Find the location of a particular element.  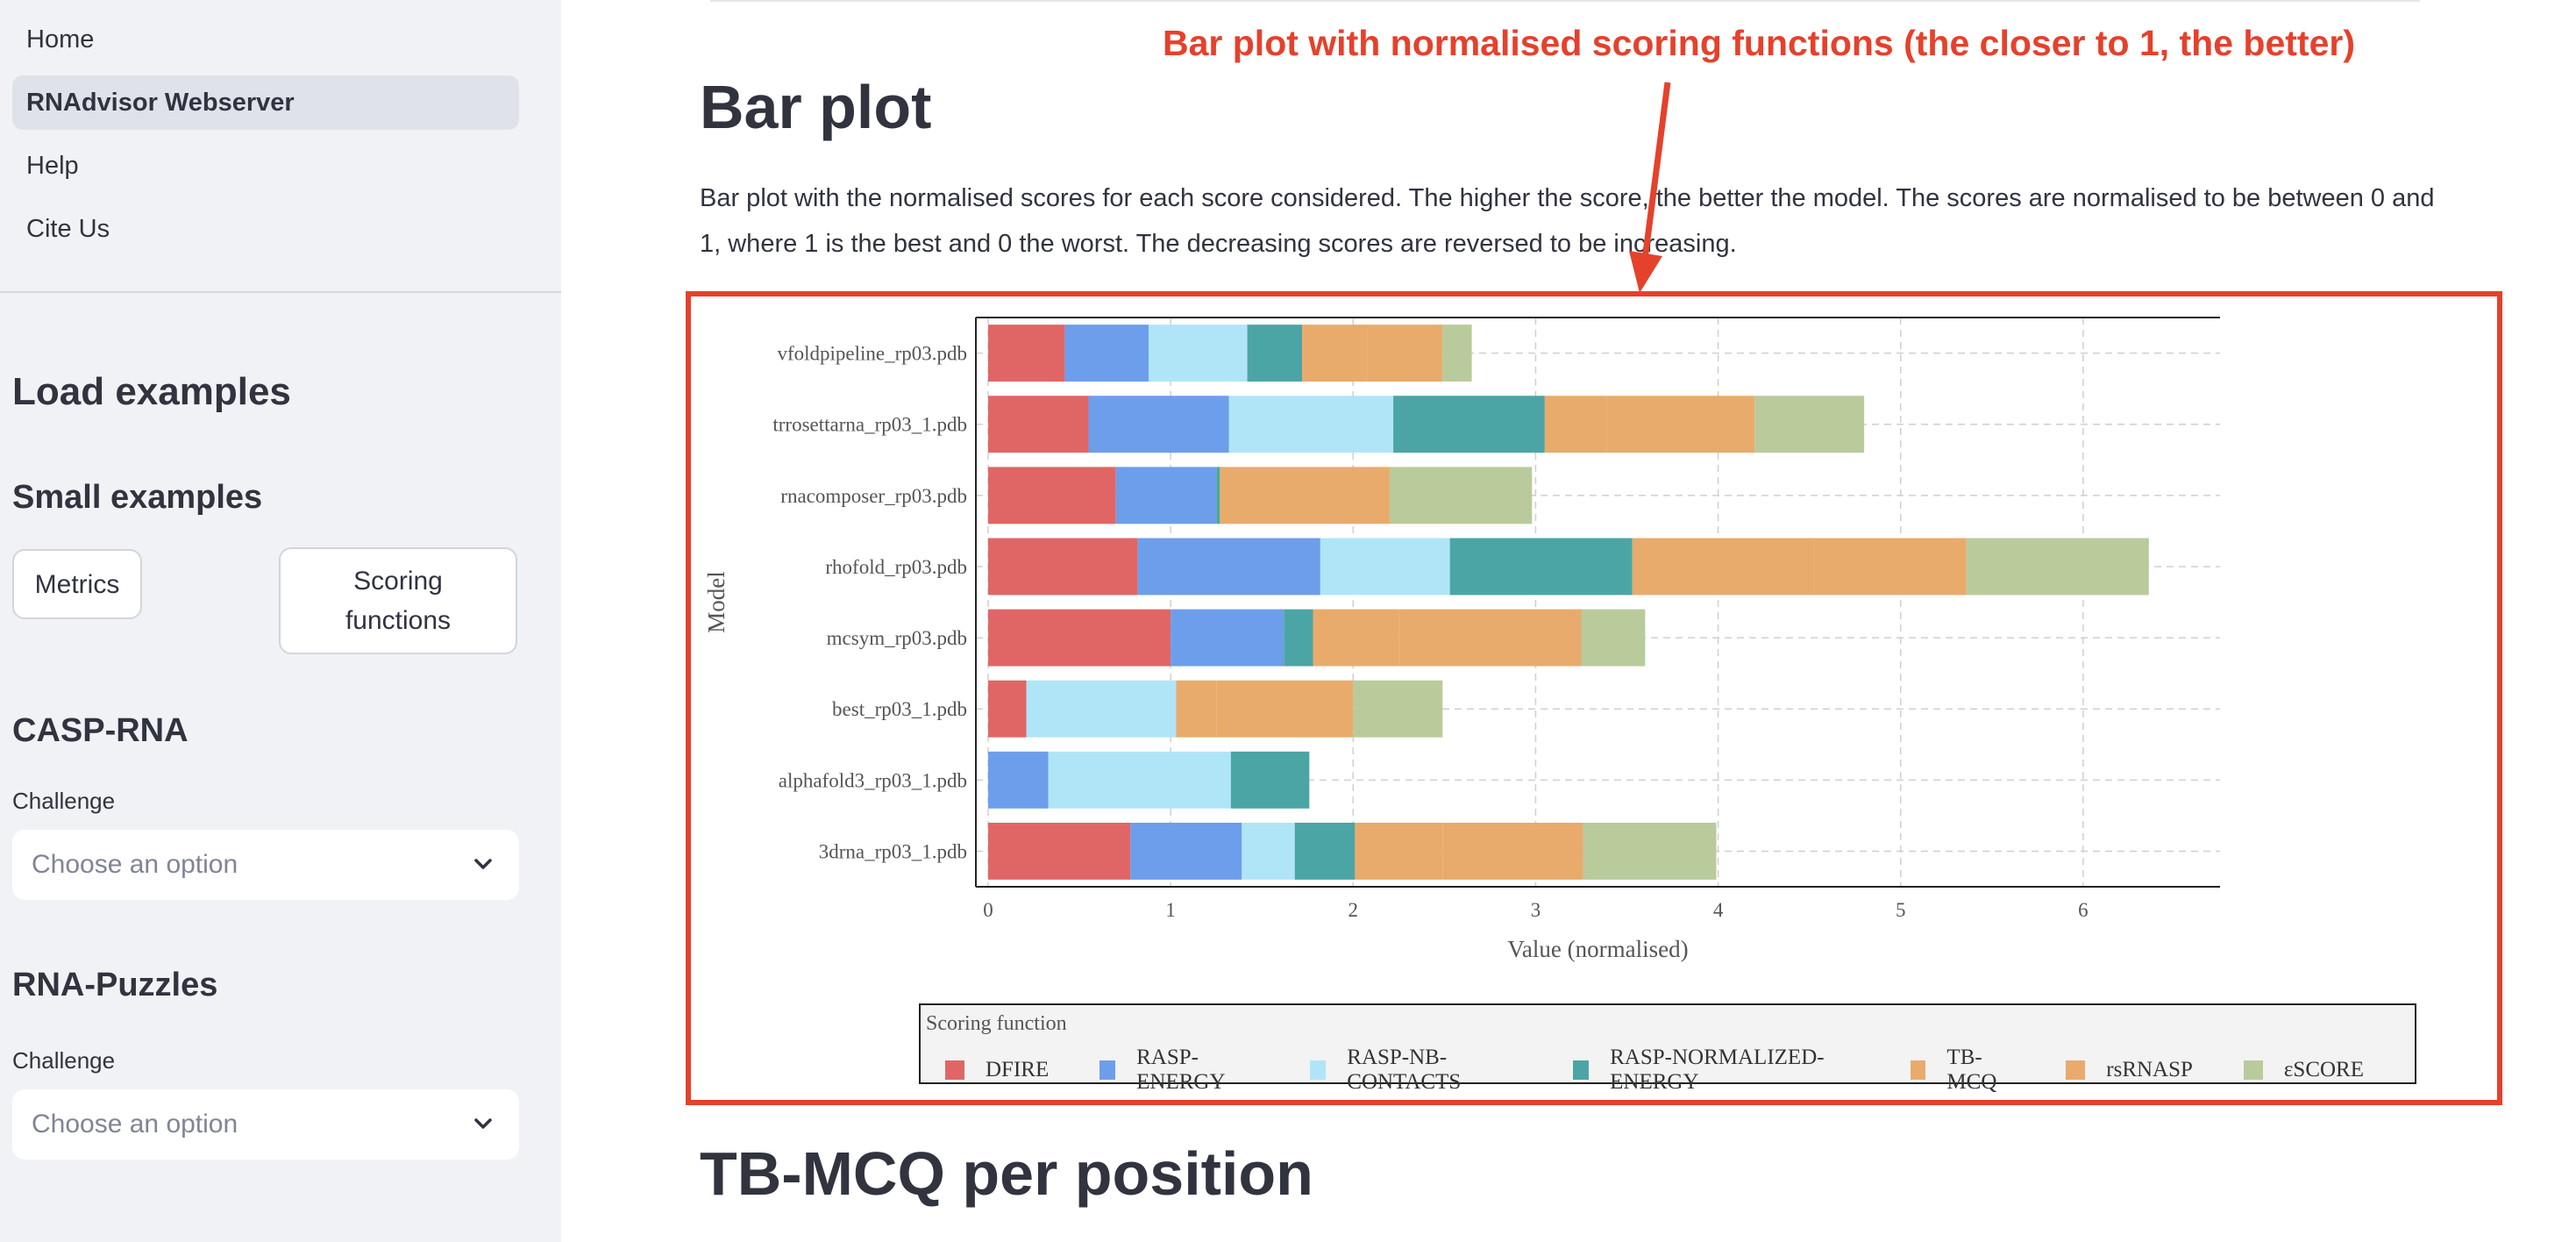

bar-rasp-energy-trrosettarna-rp03-1-pdb is located at coordinates (1158, 424).